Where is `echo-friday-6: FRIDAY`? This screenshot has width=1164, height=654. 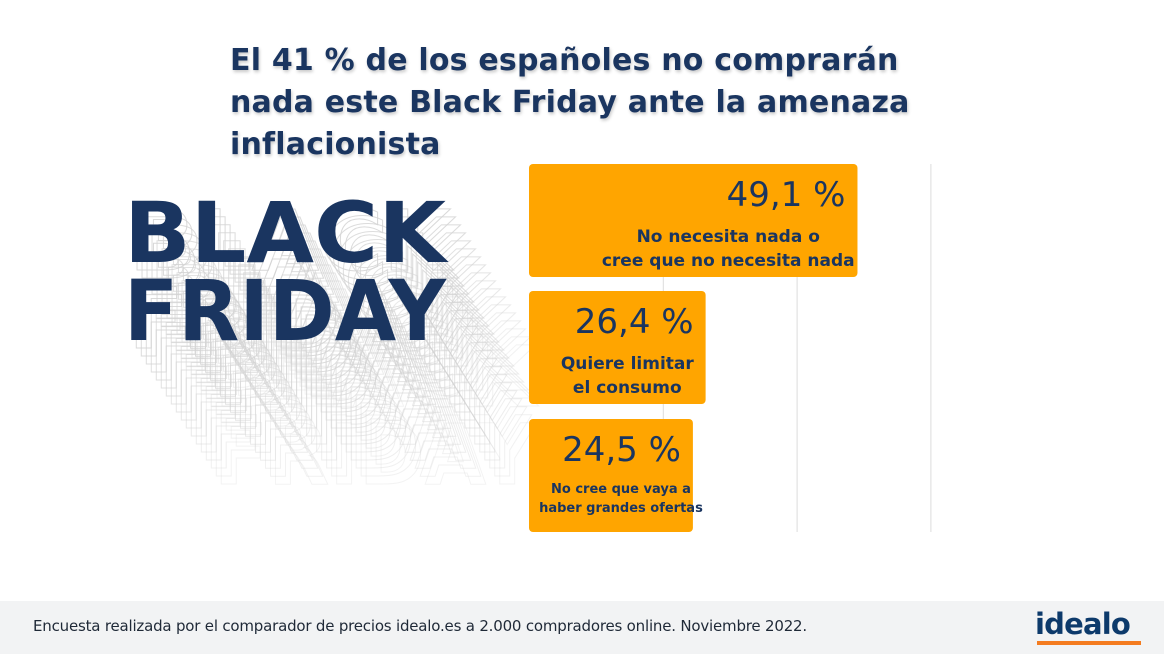
echo-friday-6: FRIDAY is located at coordinates (315, 359).